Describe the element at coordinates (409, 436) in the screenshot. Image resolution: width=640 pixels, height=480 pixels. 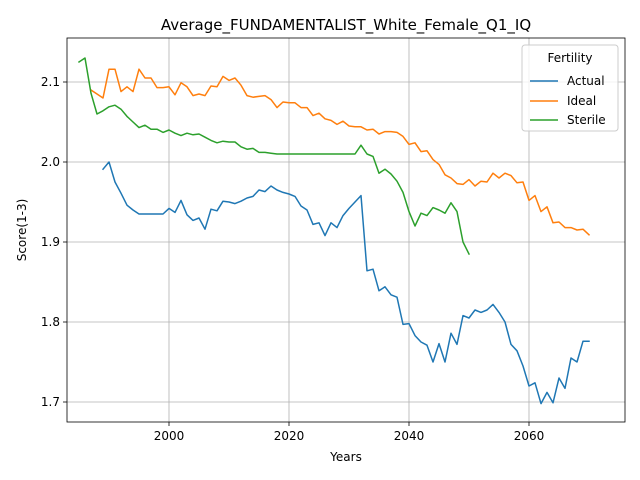
I see `x-tick-label: 2040` at that location.